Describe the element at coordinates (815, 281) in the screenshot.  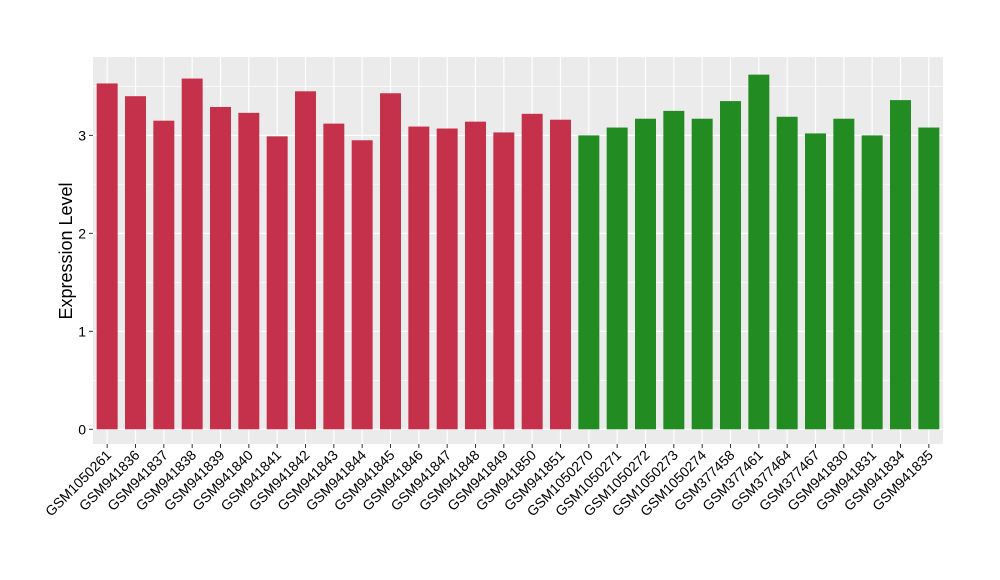
I see `bar-GSM377467` at that location.